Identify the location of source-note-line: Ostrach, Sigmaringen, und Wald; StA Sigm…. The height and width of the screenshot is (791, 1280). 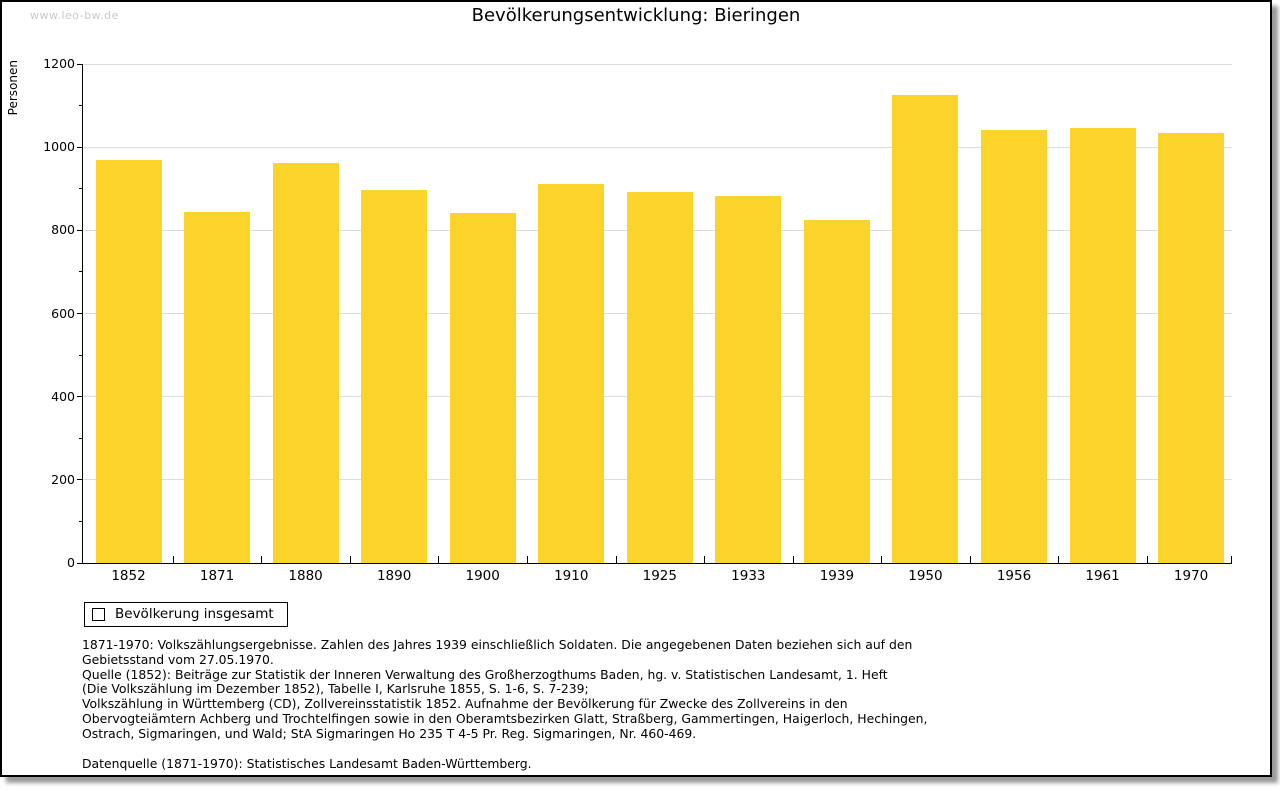
(389, 733).